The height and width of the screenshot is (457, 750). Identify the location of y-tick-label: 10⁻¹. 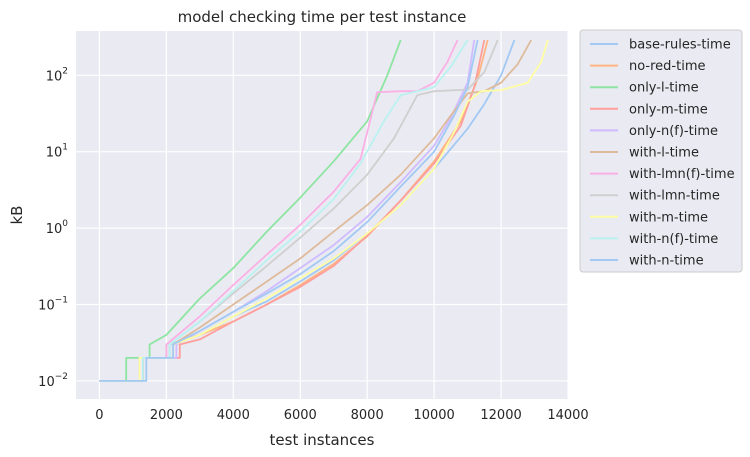
(53, 305).